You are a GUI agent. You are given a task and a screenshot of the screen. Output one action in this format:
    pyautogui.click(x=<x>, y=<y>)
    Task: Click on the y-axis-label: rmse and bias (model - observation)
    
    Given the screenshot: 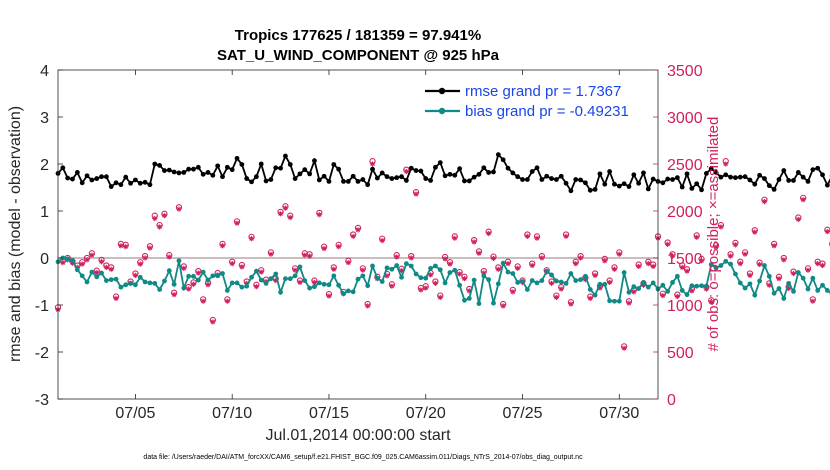 What is the action you would take?
    pyautogui.click(x=15, y=234)
    